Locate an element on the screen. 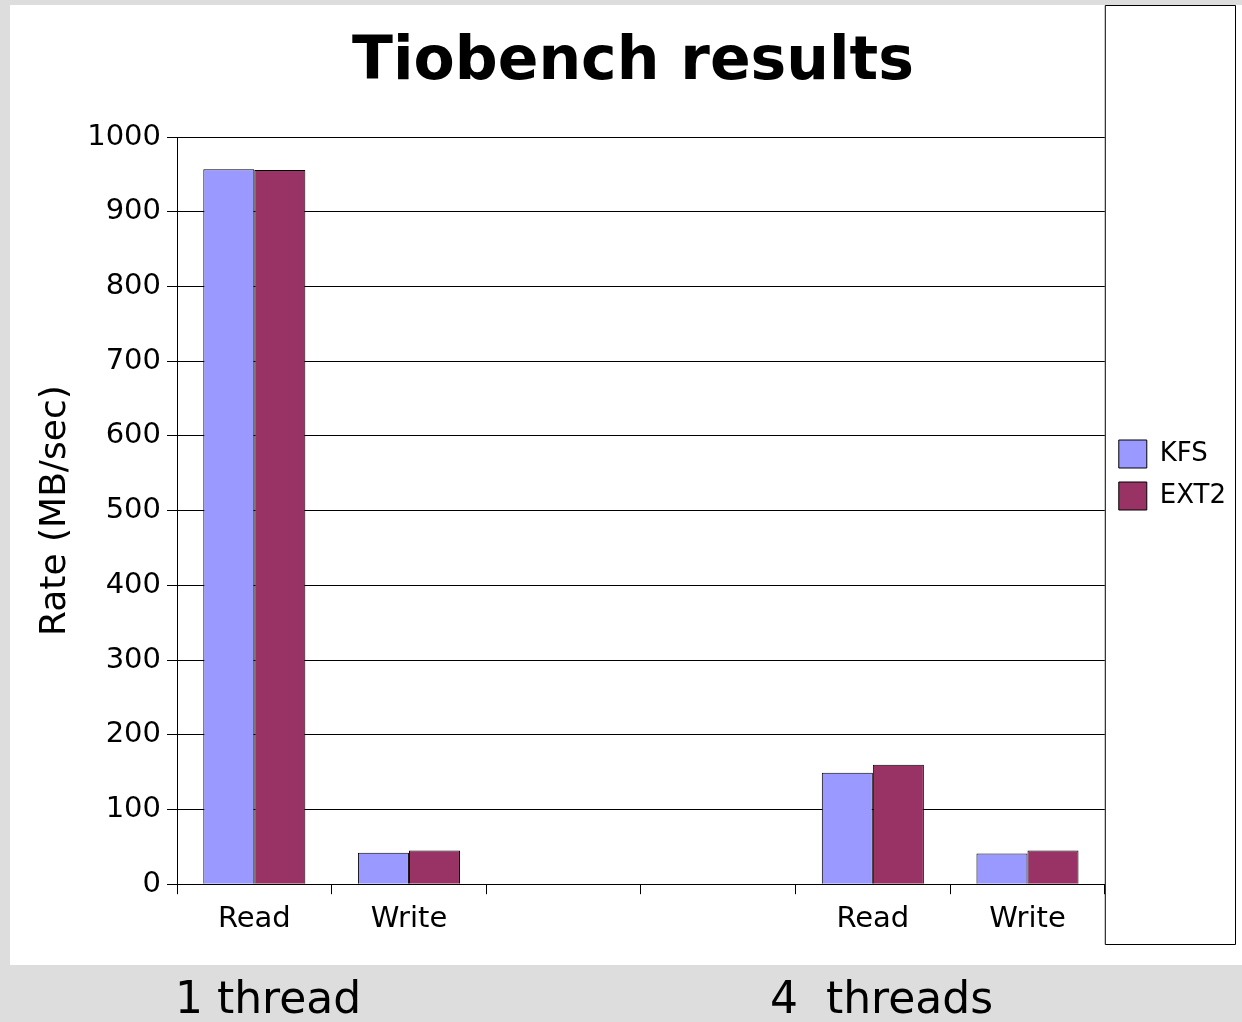 This screenshot has width=1242, height=1022. chart-title: Tiobench results is located at coordinates (633, 57).